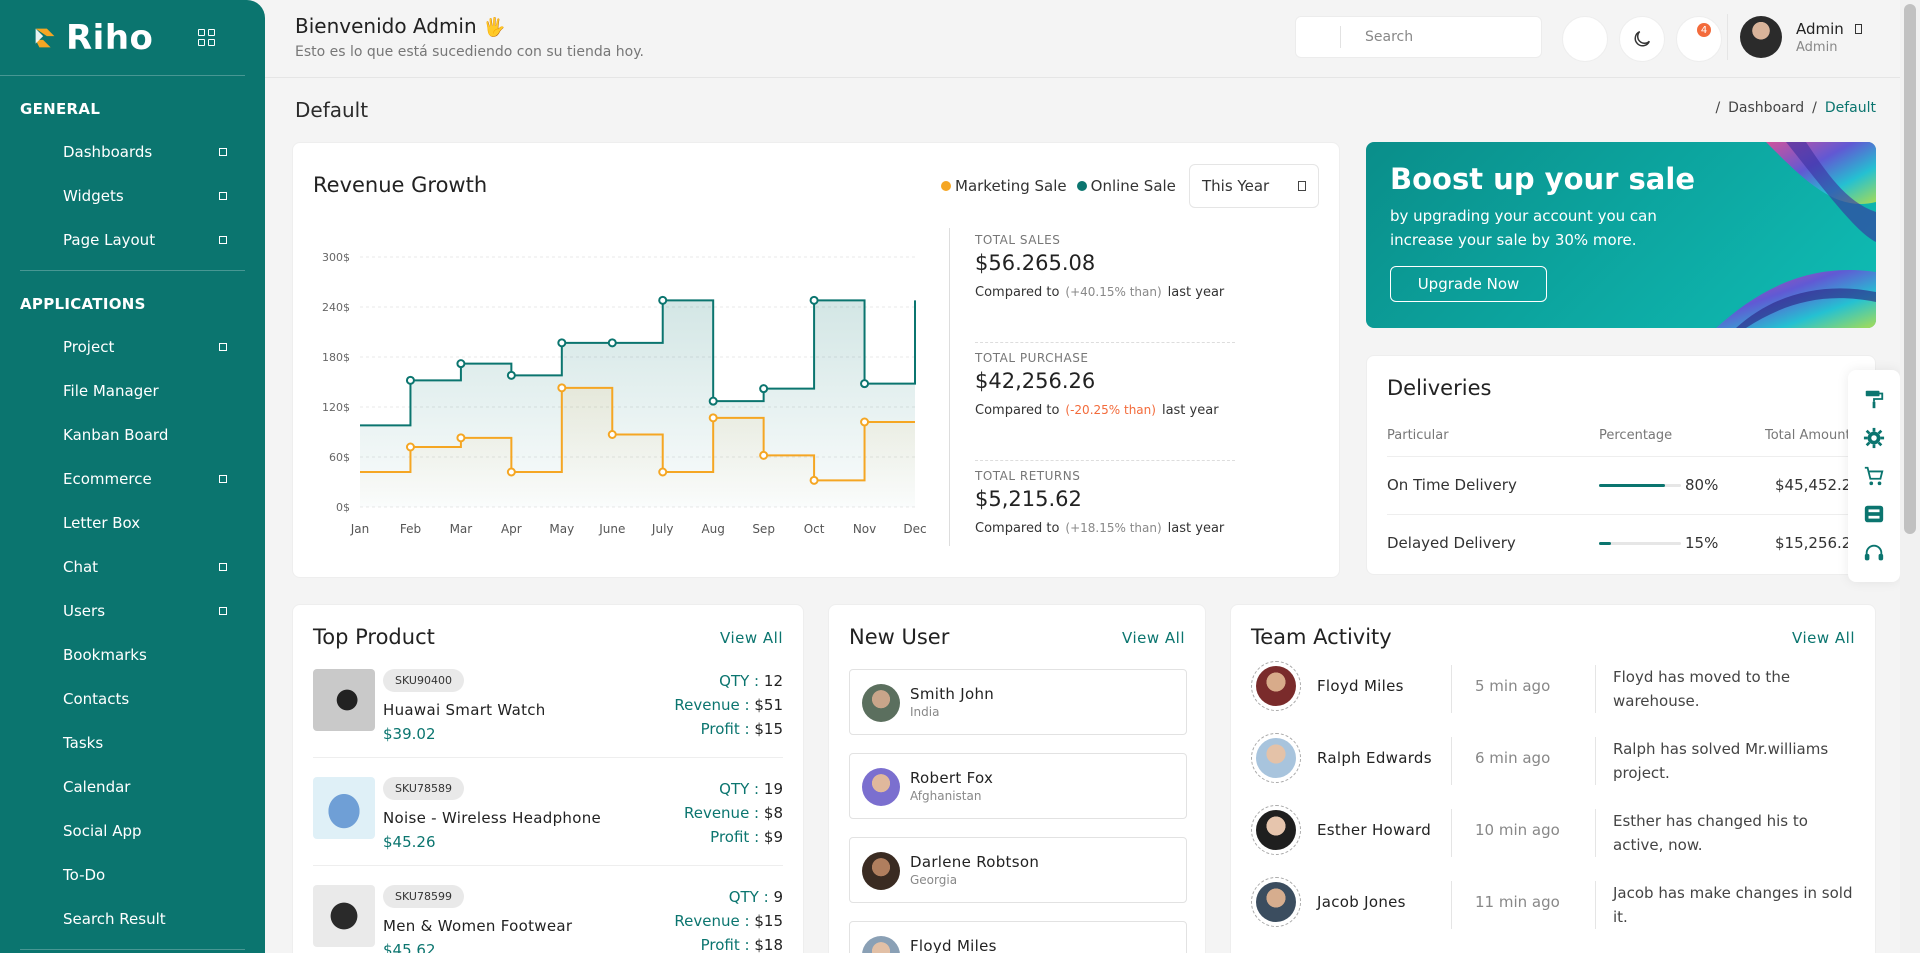  Describe the element at coordinates (132, 435) in the screenshot. I see `sidebar-item-kanban-board: Kanban Board` at that location.